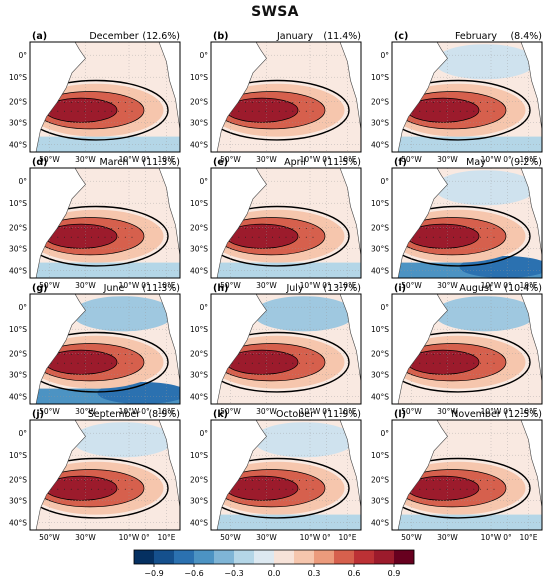 The width and height of the screenshot is (550, 580). What do you see at coordinates (476, 288) in the screenshot?
I see `panel-month: August` at bounding box center [476, 288].